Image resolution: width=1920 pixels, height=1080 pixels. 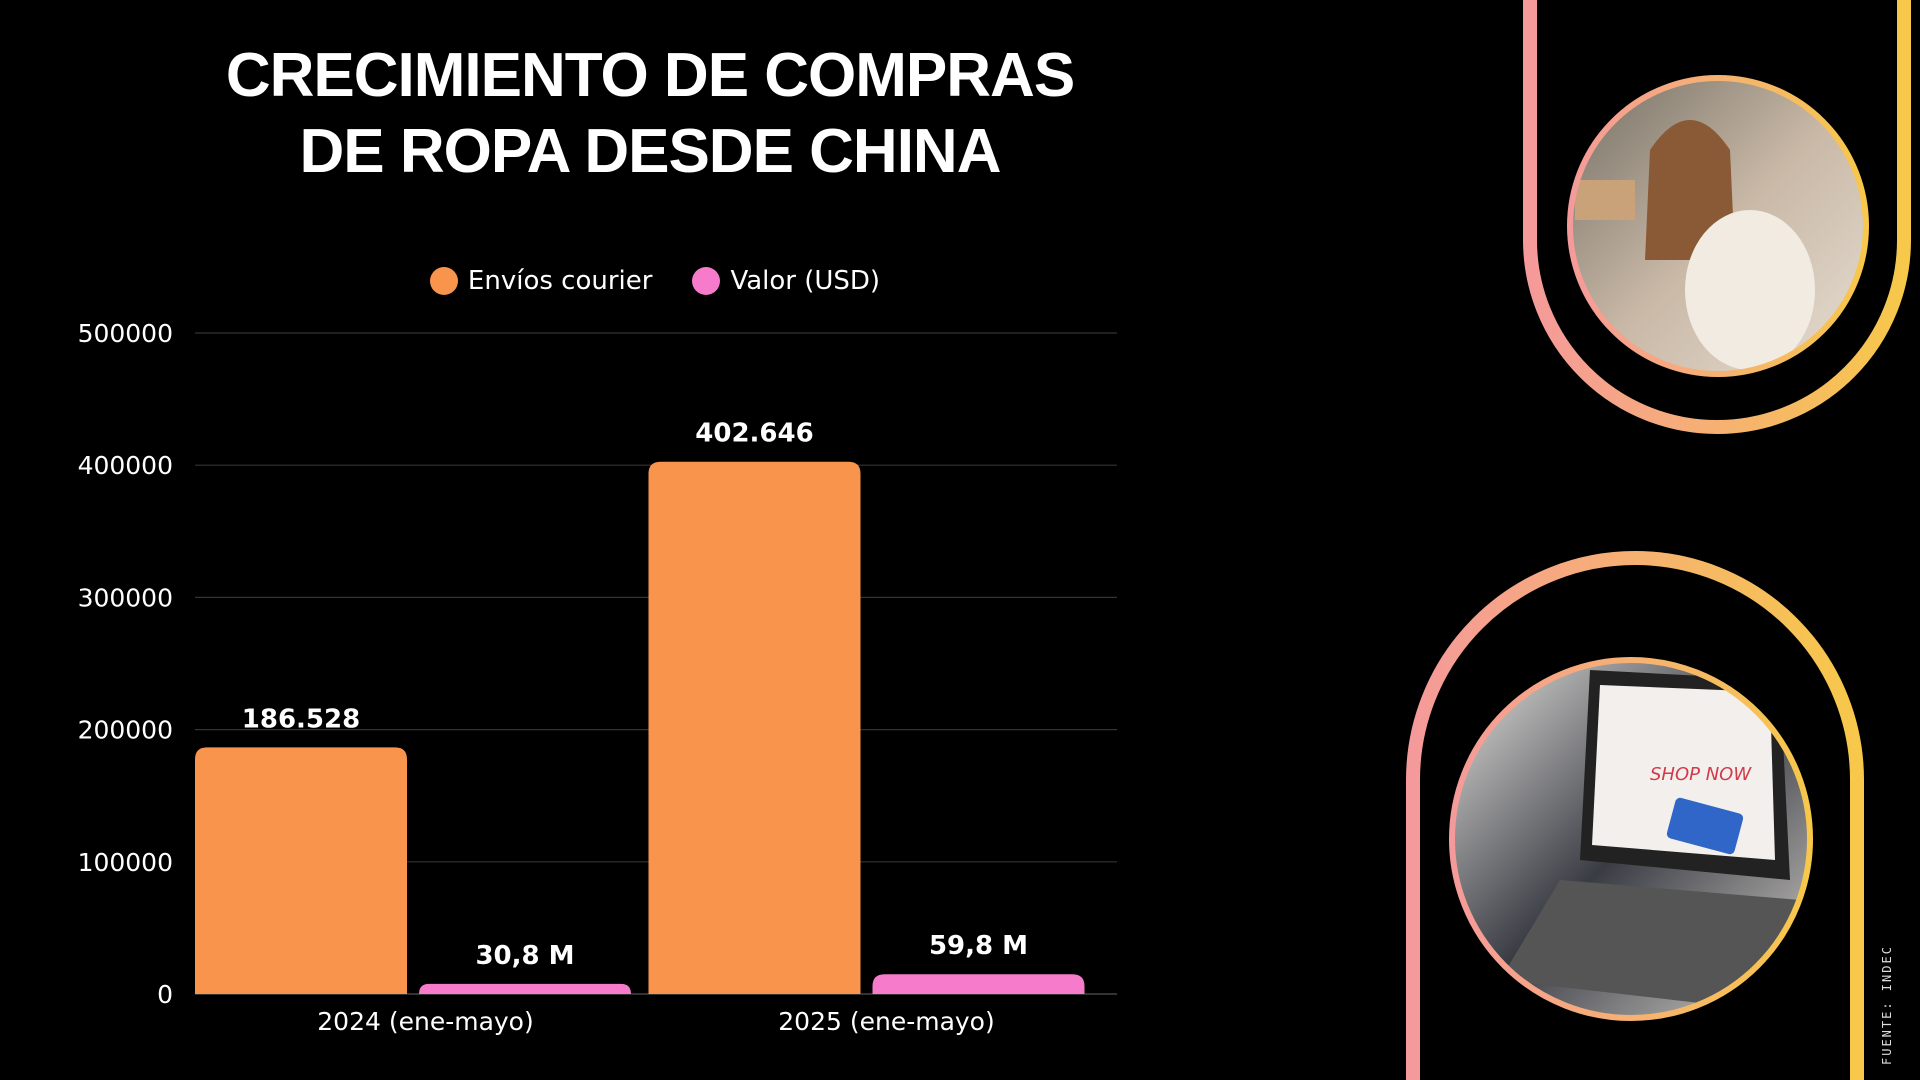 What do you see at coordinates (443, 281) in the screenshot?
I see `legend-swatch-envios` at bounding box center [443, 281].